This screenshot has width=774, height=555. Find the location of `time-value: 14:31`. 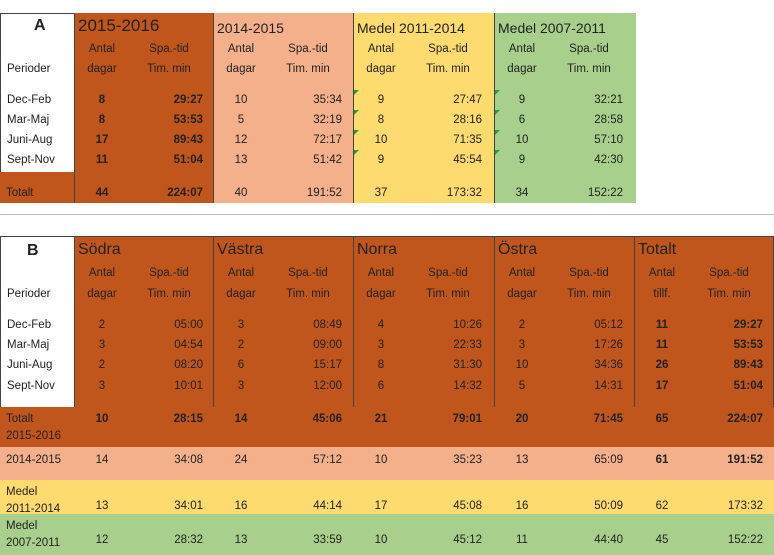

time-value: 14:31 is located at coordinates (608, 386).